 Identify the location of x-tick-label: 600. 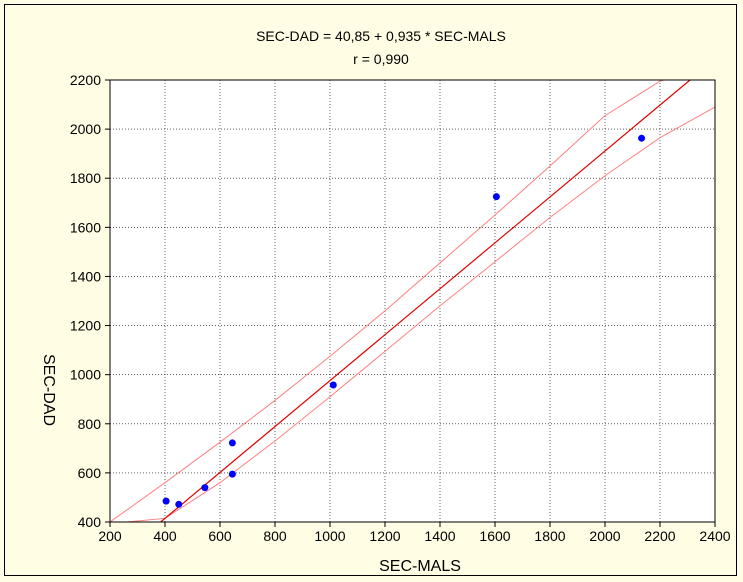
(220, 536).